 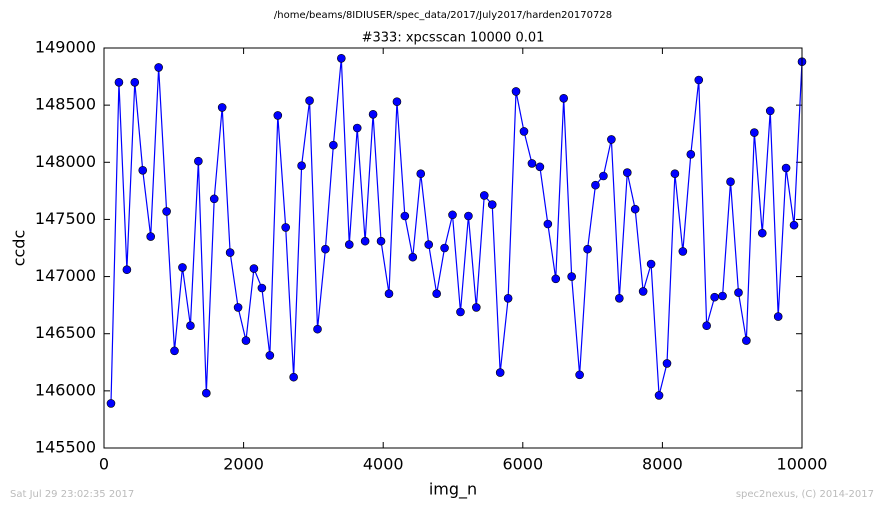 What do you see at coordinates (243, 464) in the screenshot?
I see `x-tick-label: 2000` at bounding box center [243, 464].